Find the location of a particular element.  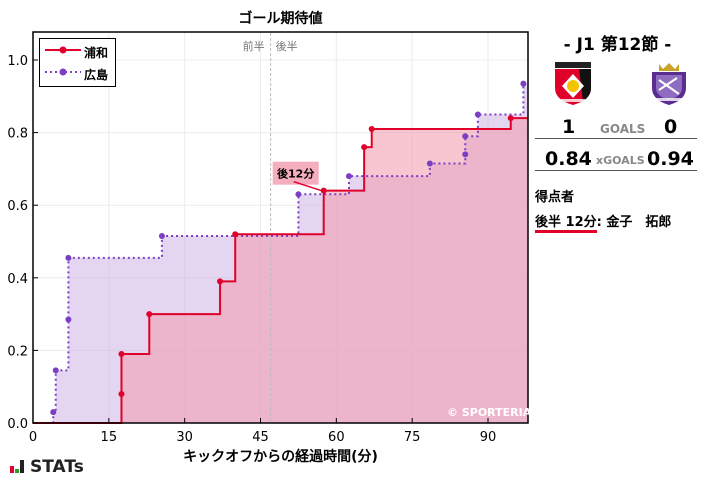

svg-text: 後12分 is located at coordinates (295, 174).